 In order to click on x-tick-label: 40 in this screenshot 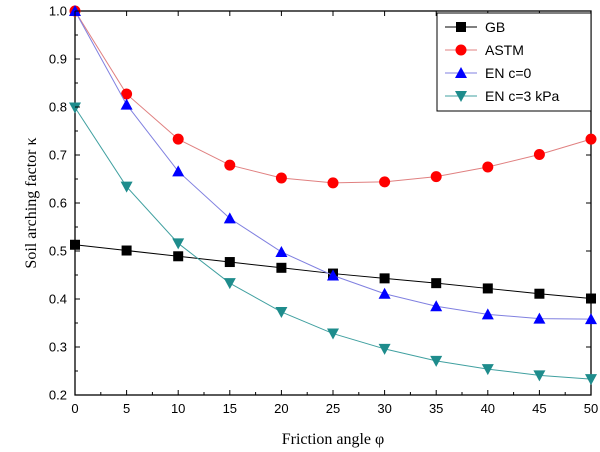, I will do `click(488, 408)`.